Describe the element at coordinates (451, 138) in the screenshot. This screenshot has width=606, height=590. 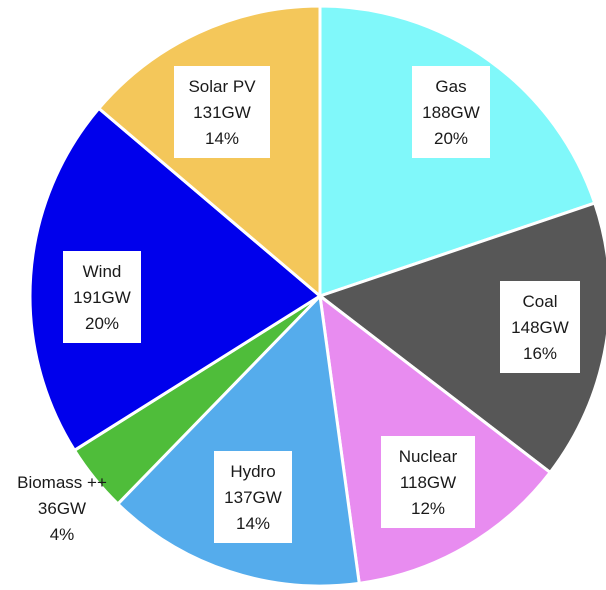
I see `slice-share-gas: 20%` at that location.